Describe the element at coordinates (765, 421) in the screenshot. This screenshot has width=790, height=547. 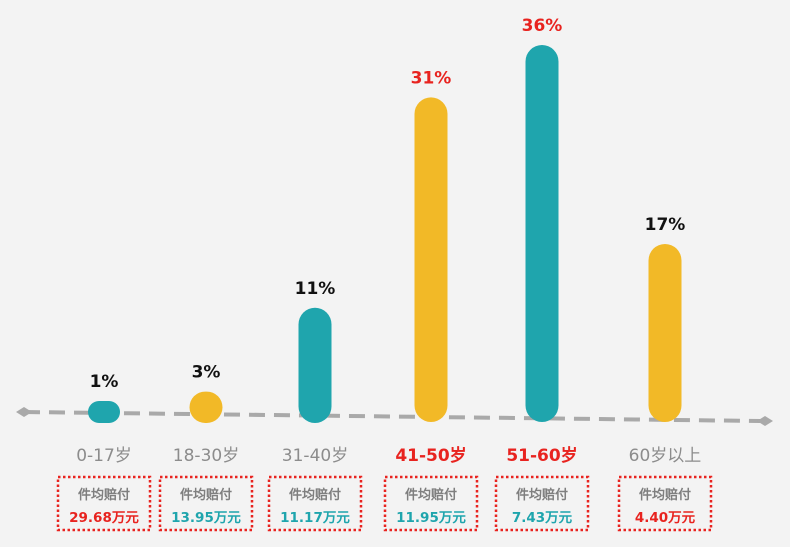
I see `axis-right-diamond-icon` at that location.